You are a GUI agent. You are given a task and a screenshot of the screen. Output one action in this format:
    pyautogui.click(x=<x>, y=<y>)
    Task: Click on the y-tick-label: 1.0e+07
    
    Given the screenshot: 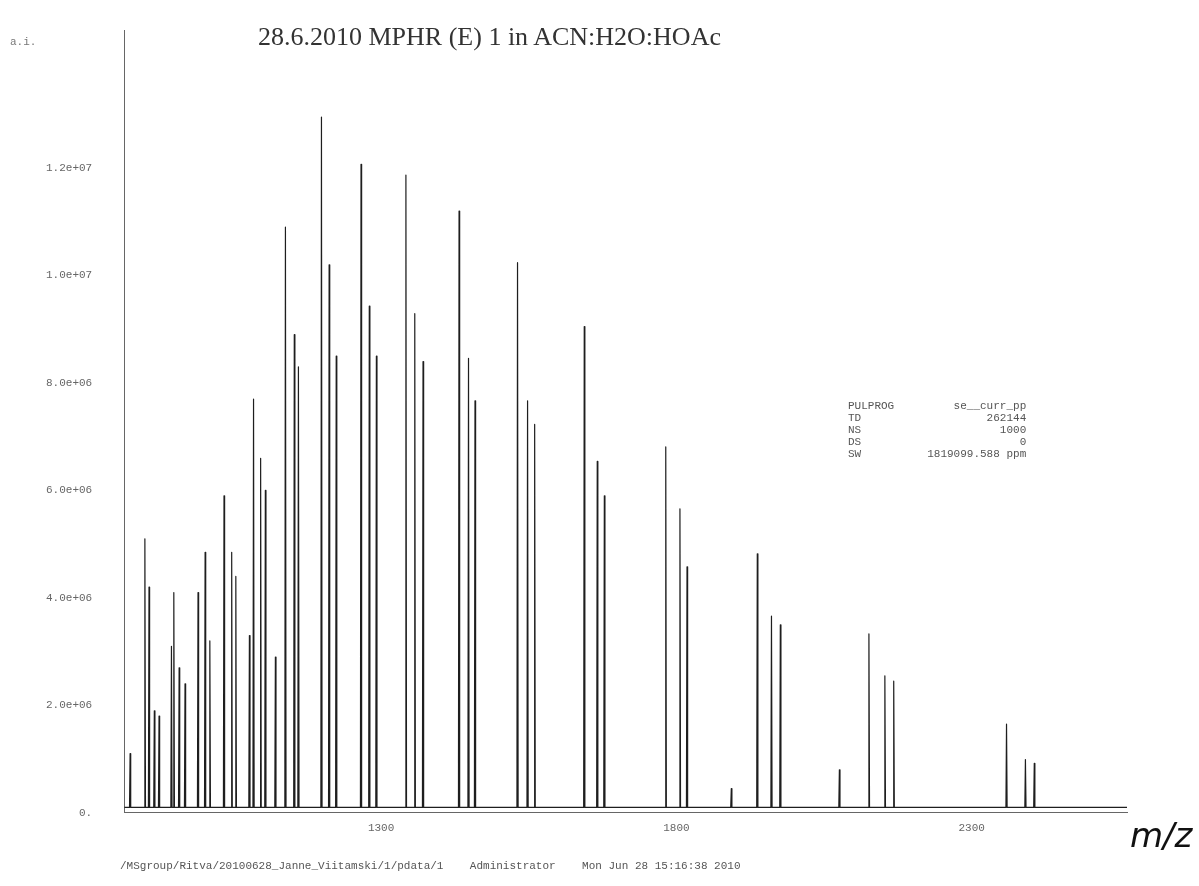 What is the action you would take?
    pyautogui.click(x=69, y=275)
    